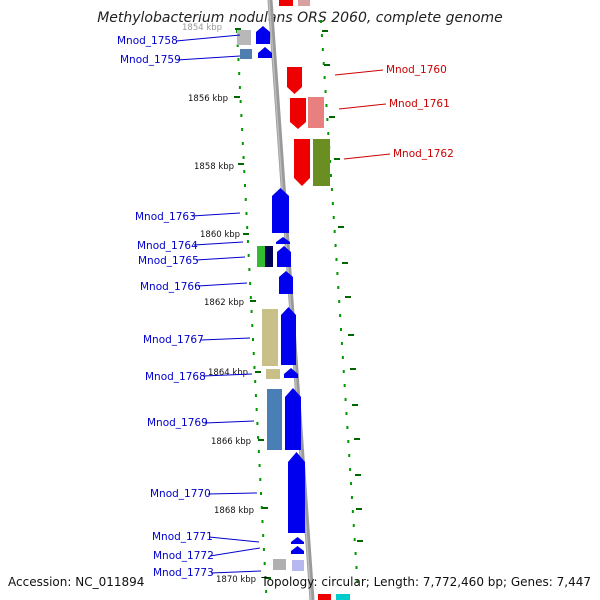 Image resolution: width=600 pixels, height=600 pixels. Describe the element at coordinates (252, 311) in the screenshot. I see `inner-dot-column` at that location.